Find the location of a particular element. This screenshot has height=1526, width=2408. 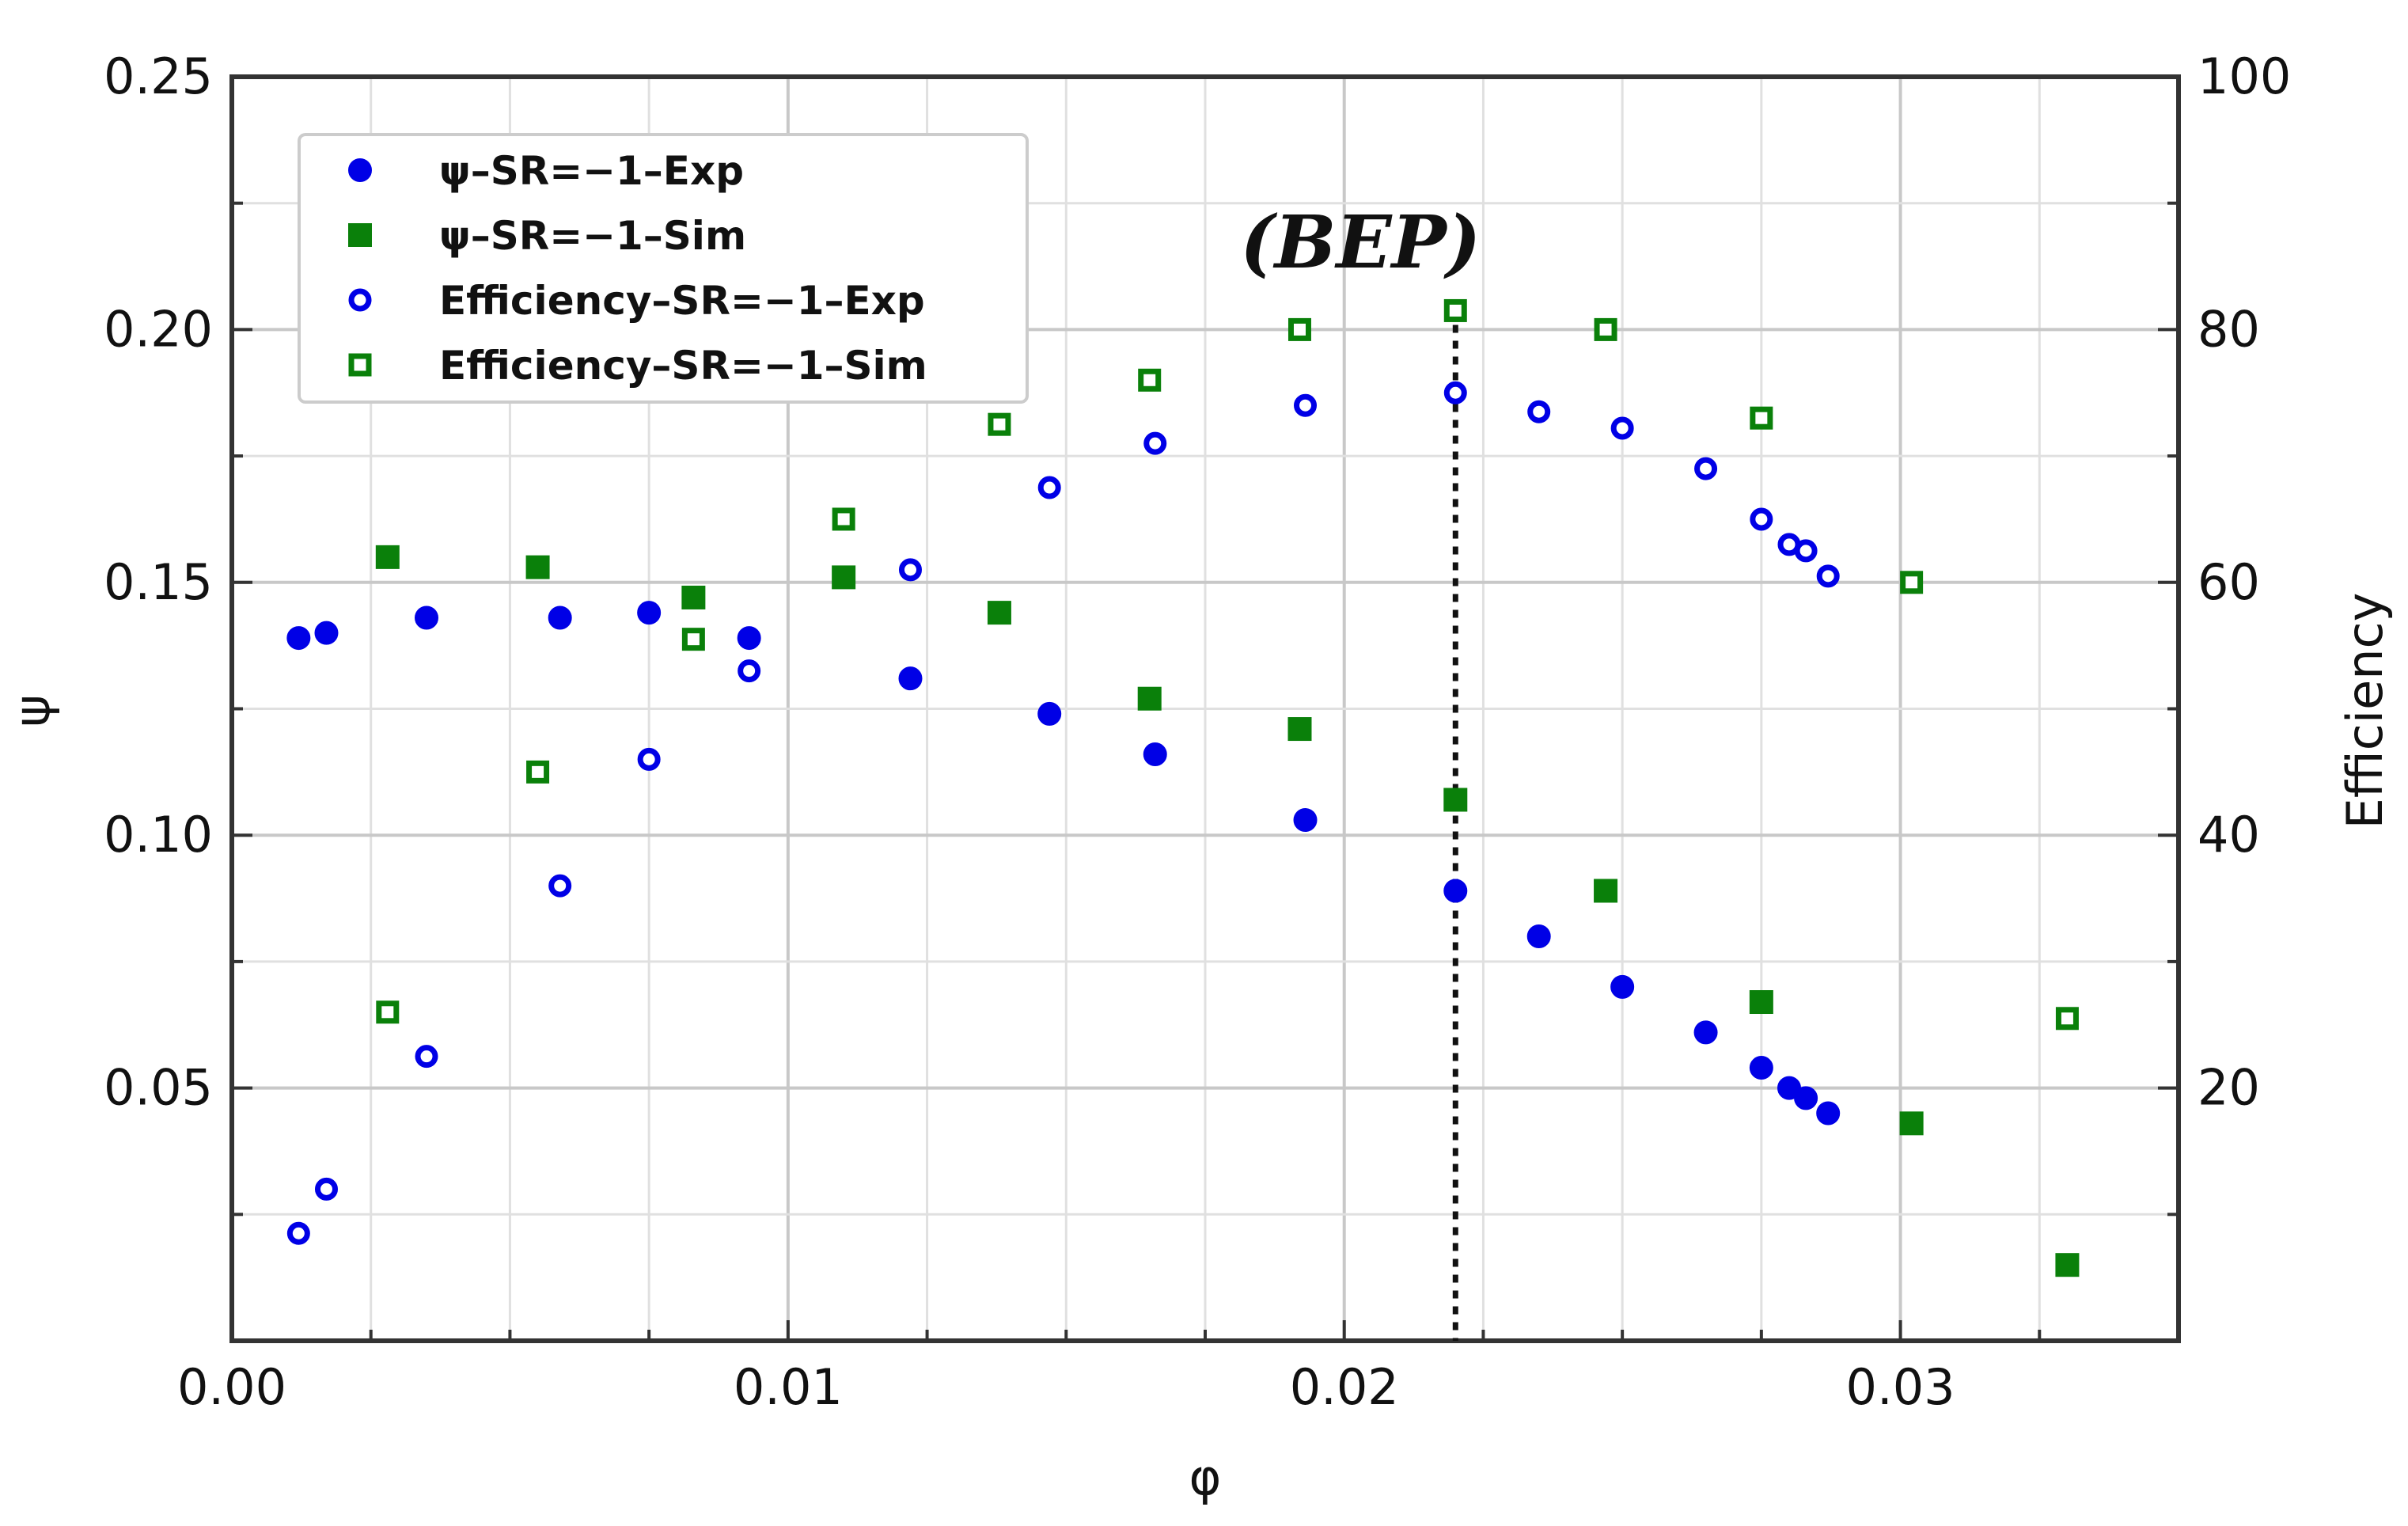

legend-box is located at coordinates (663, 268).